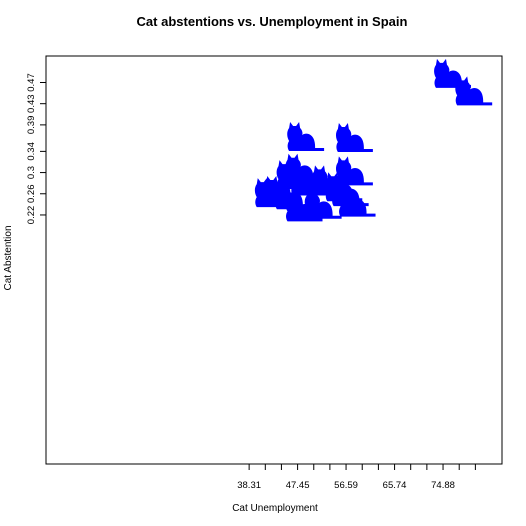  What do you see at coordinates (346, 485) in the screenshot?
I see `x-tick-label: 56.59` at bounding box center [346, 485].